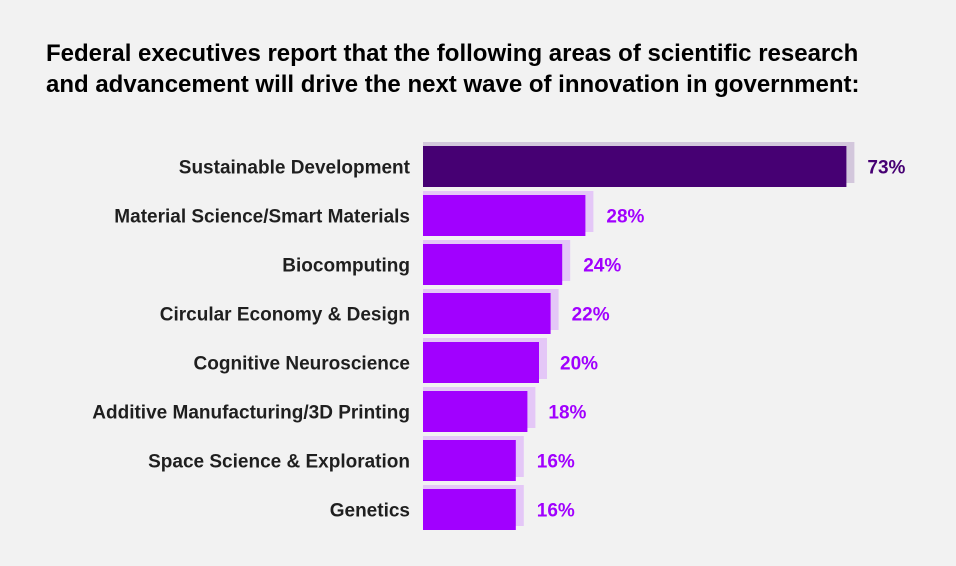 The height and width of the screenshot is (566, 956). I want to click on bar-row: Material Science/Smart Materials 28%, so click(379, 213).